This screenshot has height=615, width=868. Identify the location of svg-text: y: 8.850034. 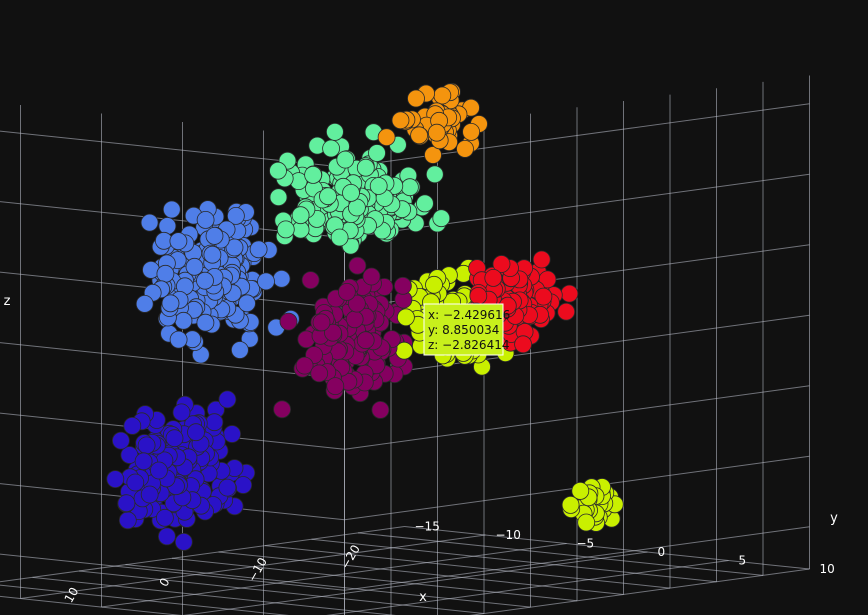
(463, 330).